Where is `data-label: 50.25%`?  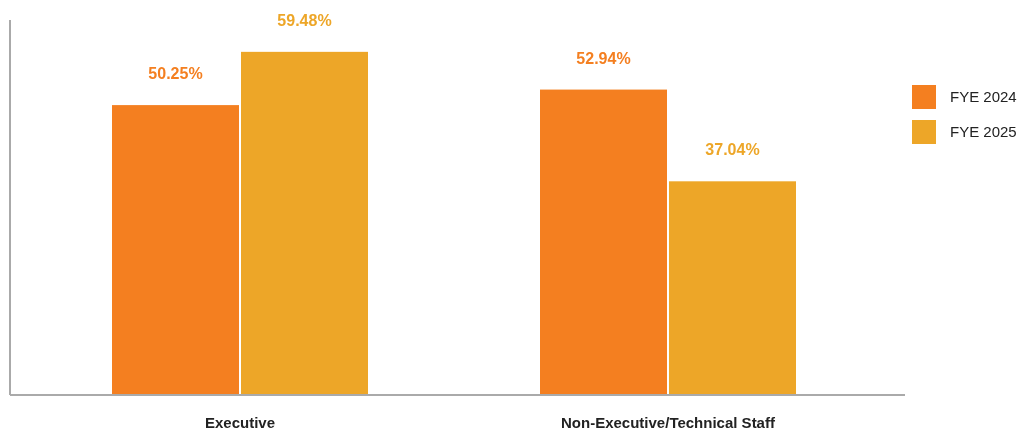
data-label: 50.25% is located at coordinates (175, 74).